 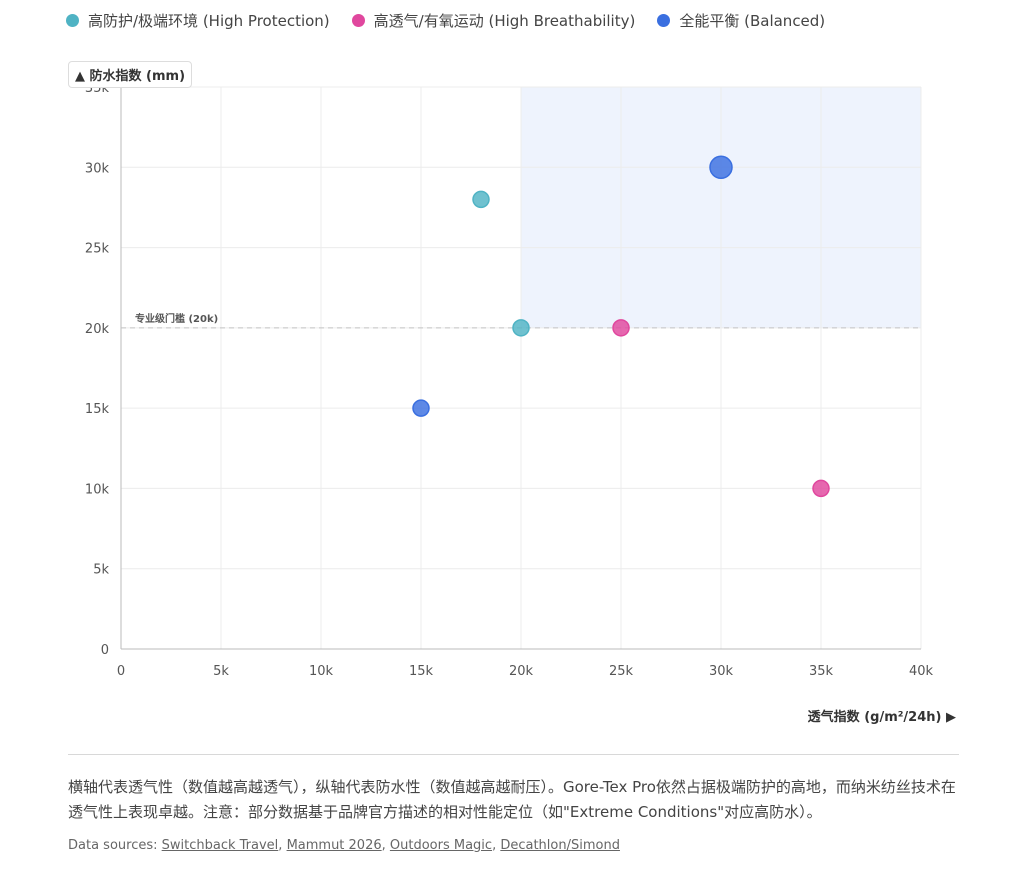 I want to click on y-axis-label: ▲ 防水指数 (mm), so click(x=130, y=74).